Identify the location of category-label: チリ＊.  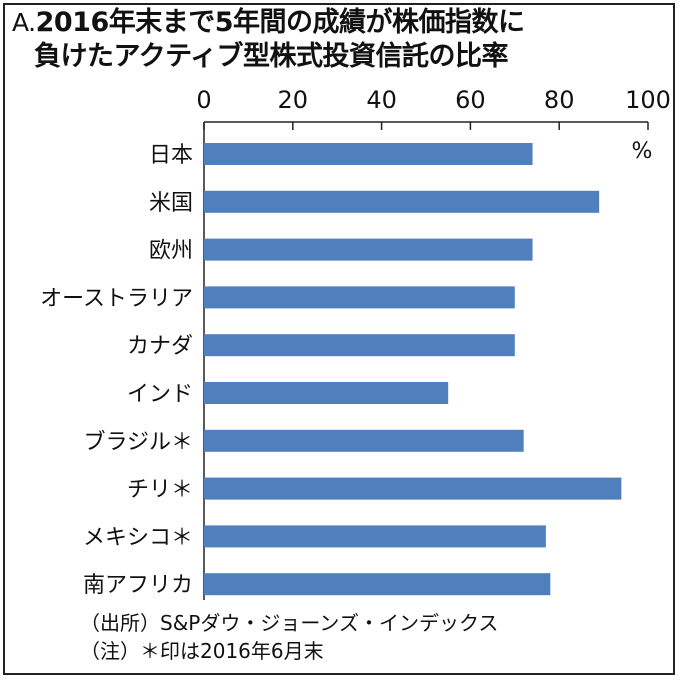
(160, 490).